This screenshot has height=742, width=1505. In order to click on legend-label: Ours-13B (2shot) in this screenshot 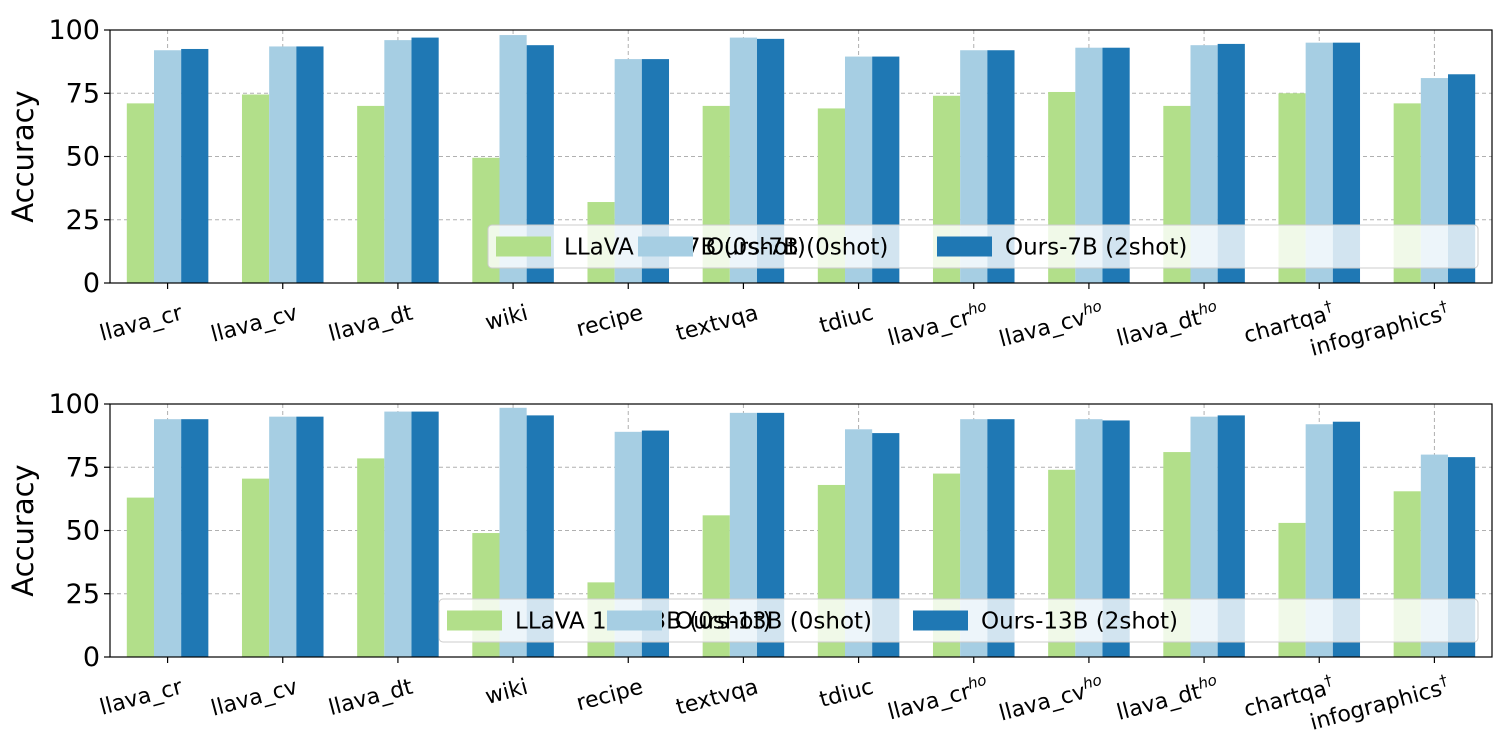, I will do `click(1079, 622)`.